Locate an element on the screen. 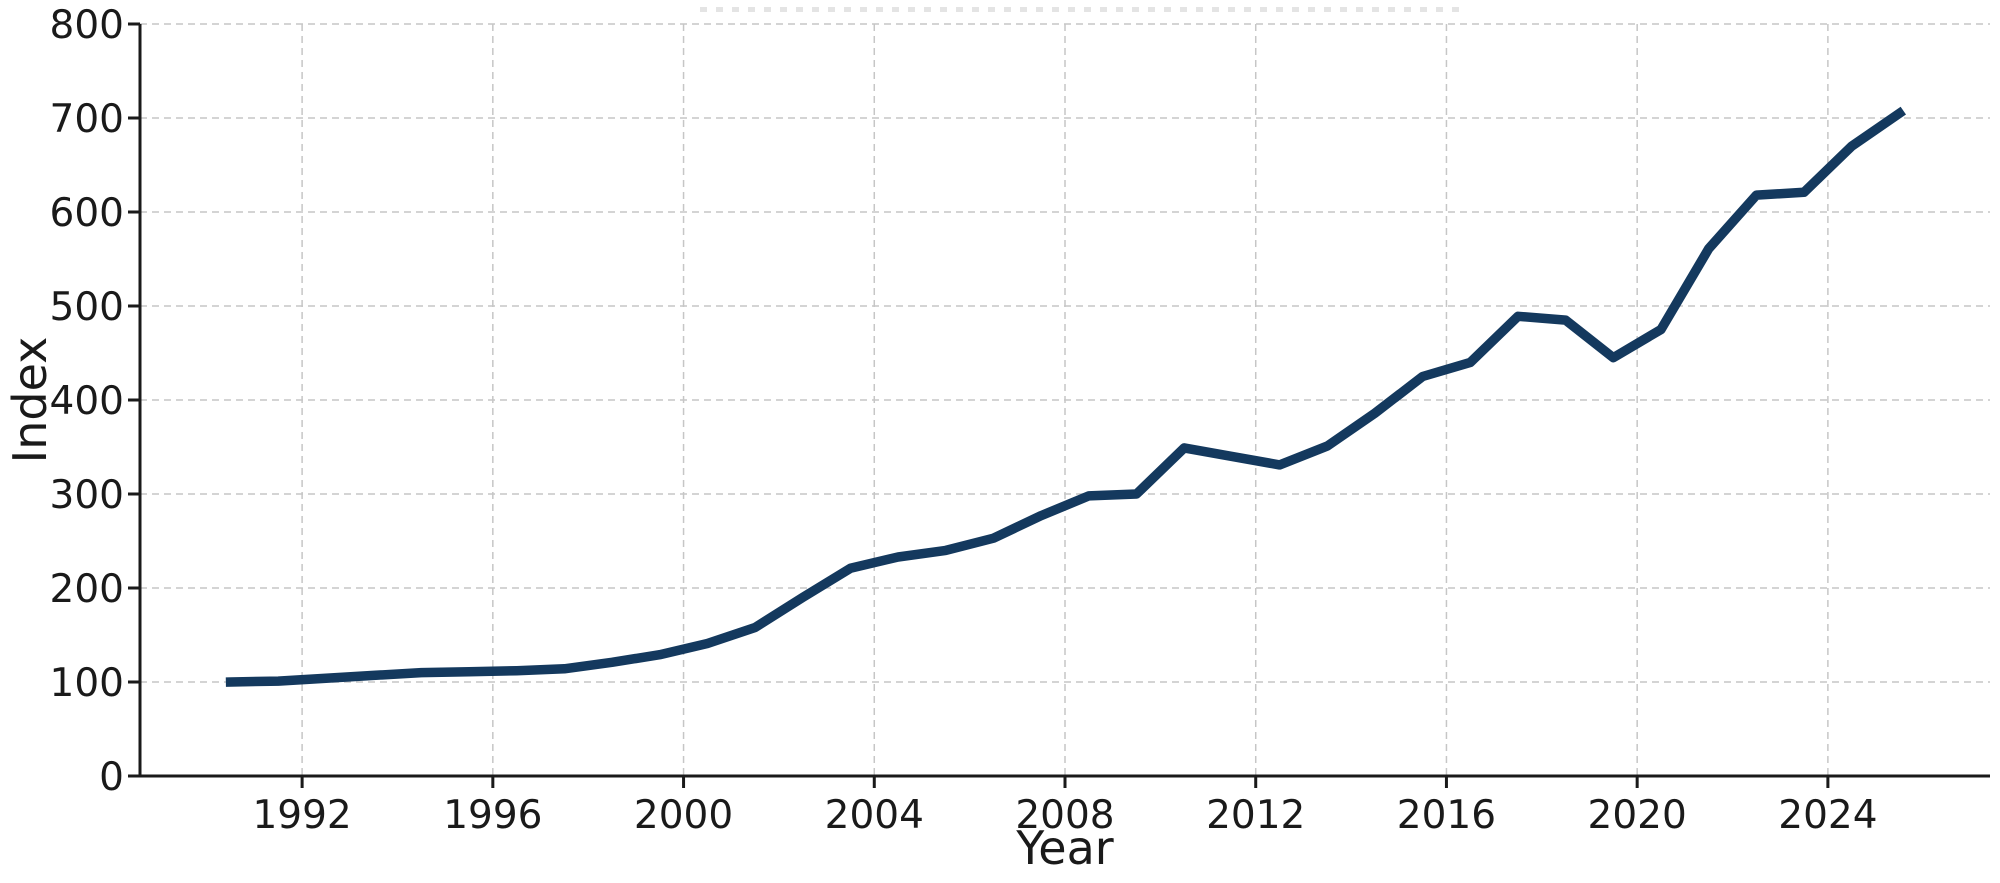 The height and width of the screenshot is (883, 2000). y-tick-label-700: 700 is located at coordinates (87, 119).